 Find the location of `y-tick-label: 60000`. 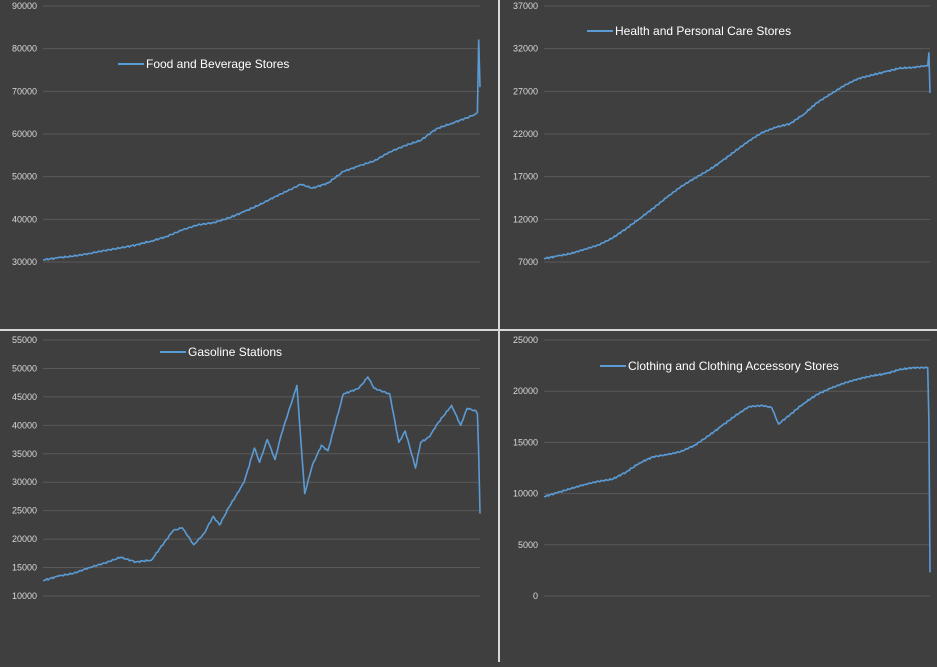

y-tick-label: 60000 is located at coordinates (24, 134).